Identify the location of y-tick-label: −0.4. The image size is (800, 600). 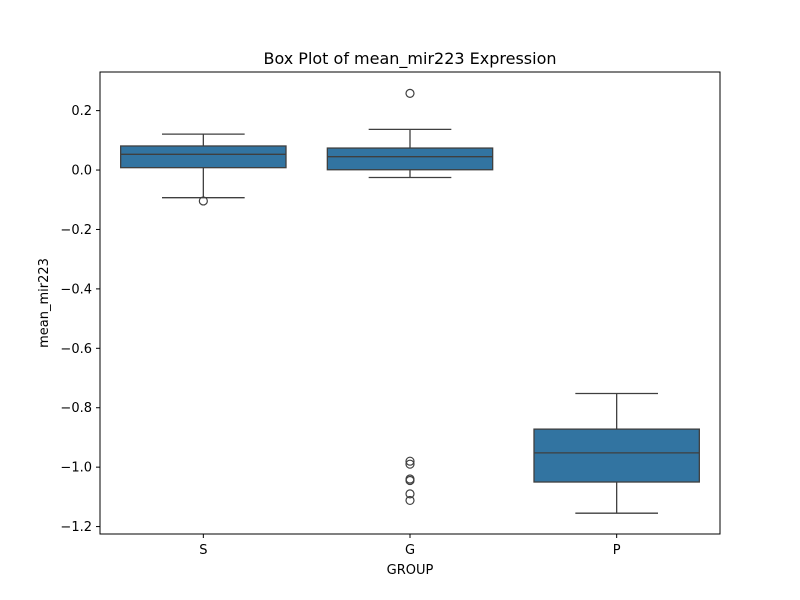
(76, 289).